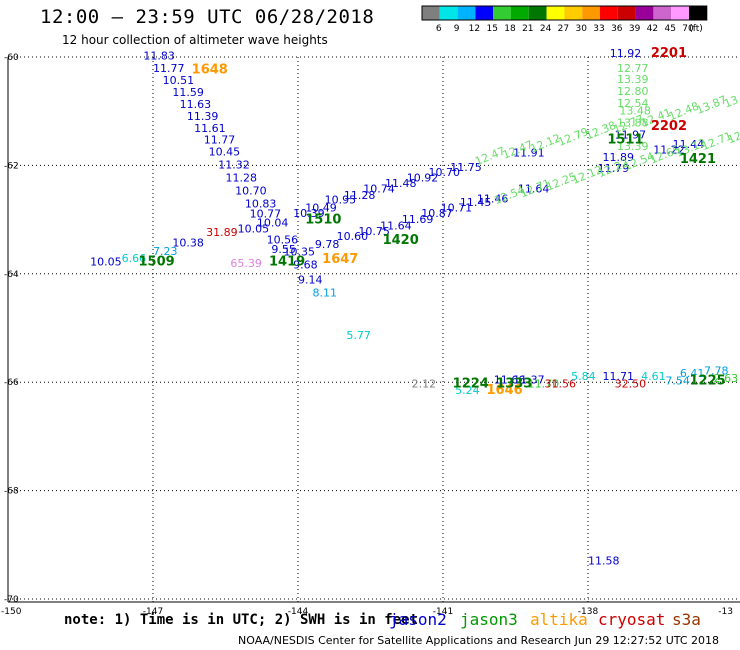  I want to click on wave-height-value: 4.61, so click(653, 376).